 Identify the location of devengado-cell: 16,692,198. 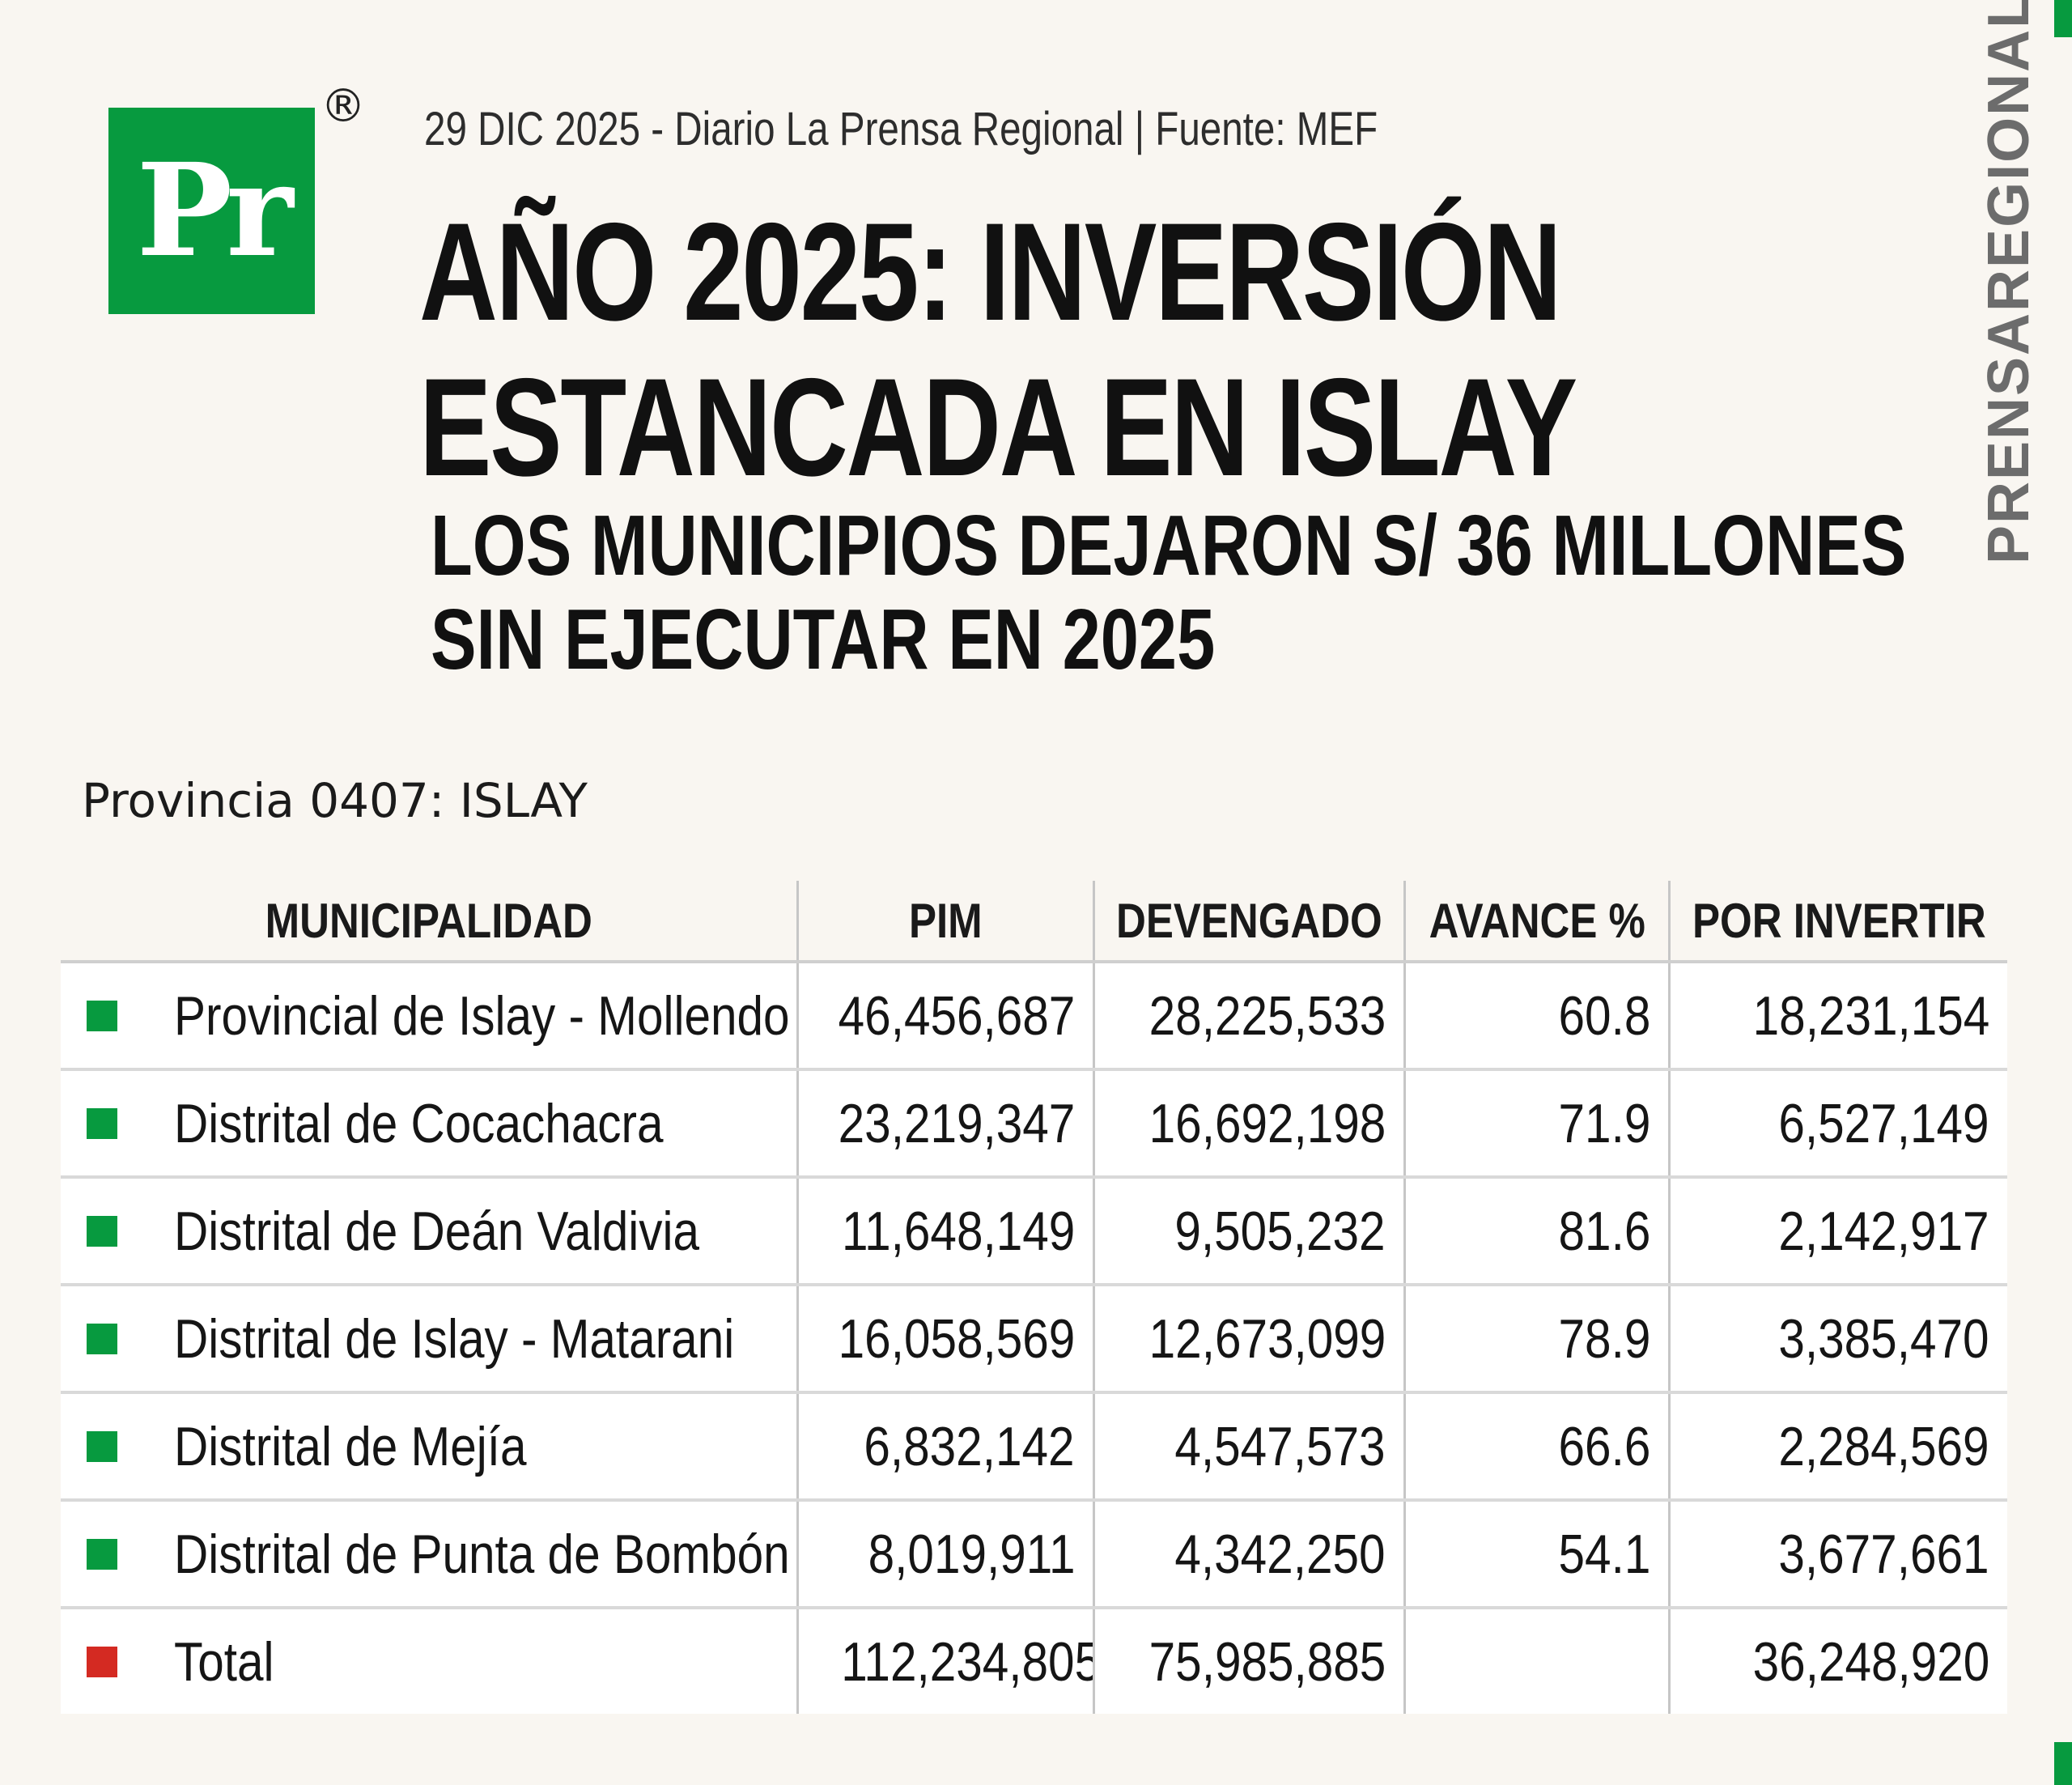
(1250, 1123).